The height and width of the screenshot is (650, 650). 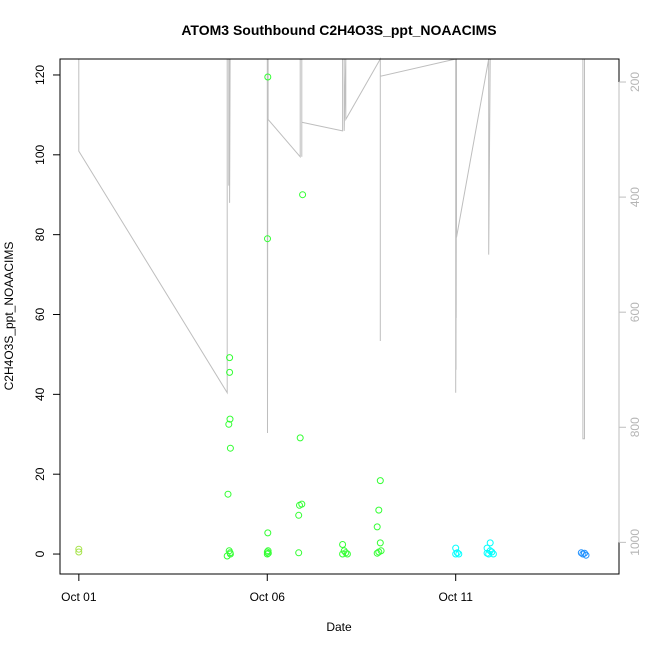 I want to click on y-tick-label: 120, so click(x=40, y=75).